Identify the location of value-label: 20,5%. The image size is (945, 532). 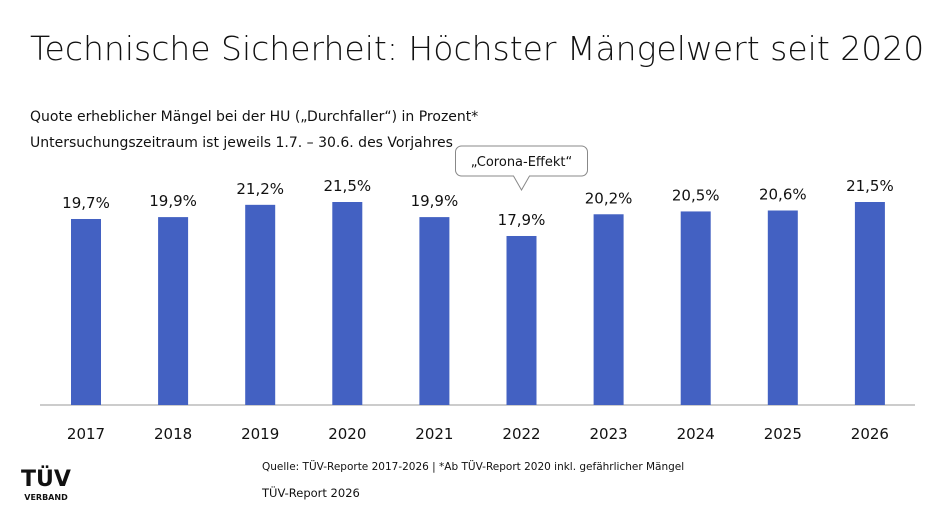
(696, 195).